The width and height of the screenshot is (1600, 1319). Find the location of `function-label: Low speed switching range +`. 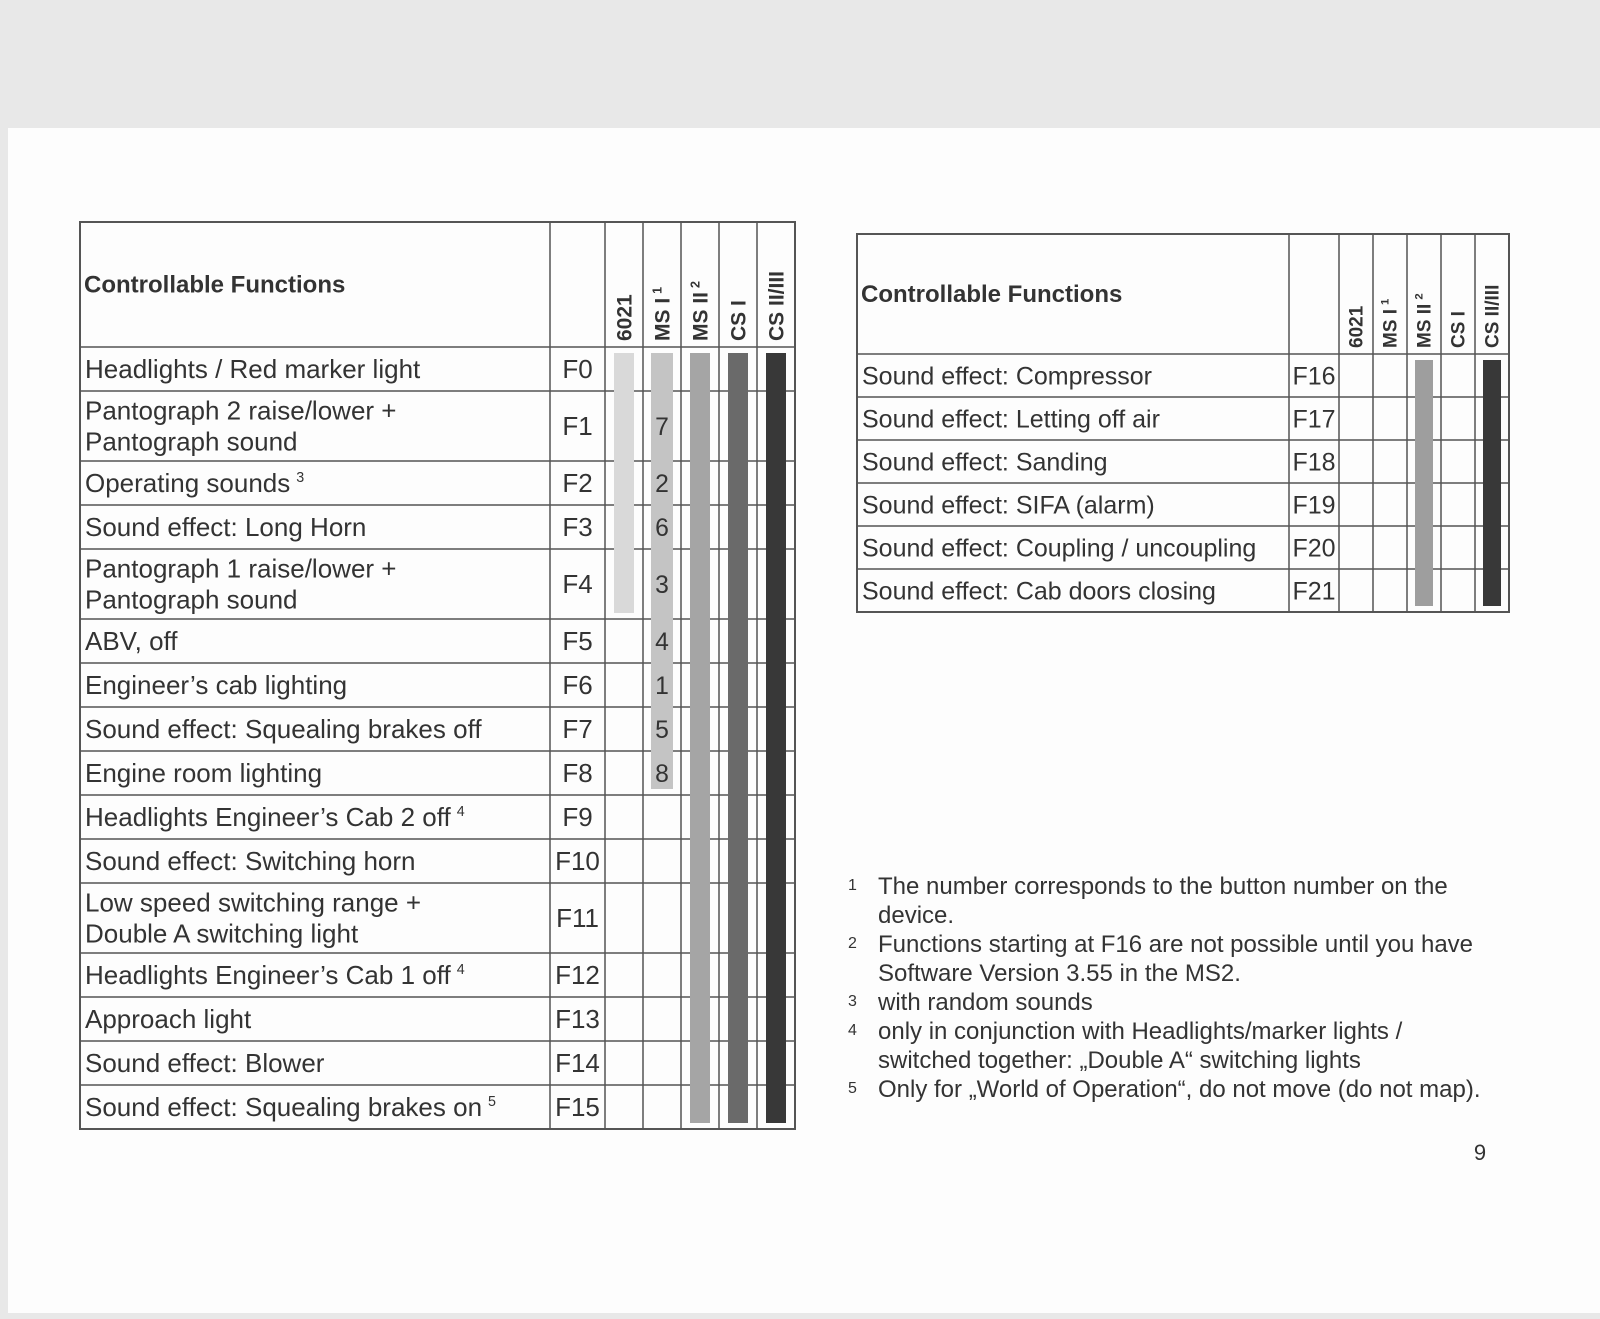

function-label: Low speed switching range + is located at coordinates (253, 903).